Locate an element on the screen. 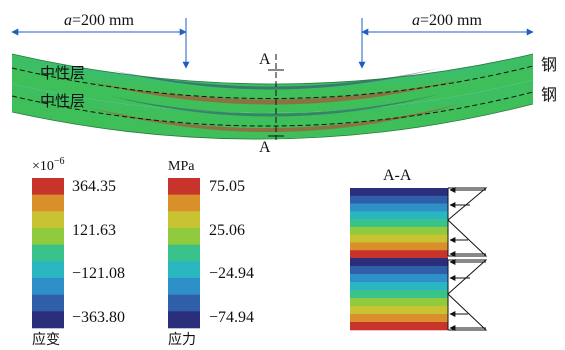 This screenshot has height=350, width=565. strain-color-bar is located at coordinates (48, 253).